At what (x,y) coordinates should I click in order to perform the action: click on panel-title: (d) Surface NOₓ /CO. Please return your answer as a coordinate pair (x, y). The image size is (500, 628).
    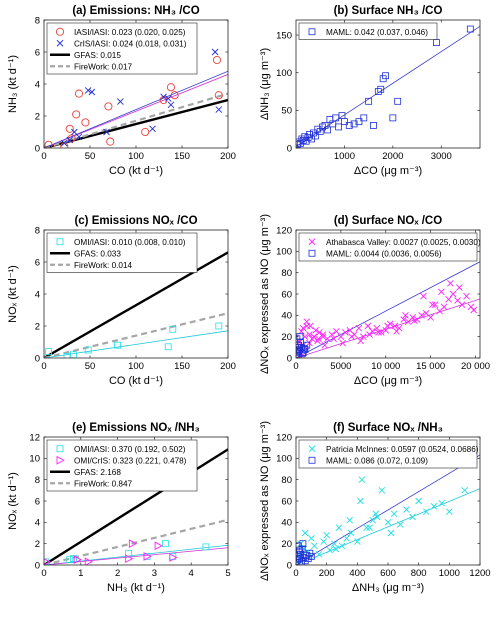
    Looking at the image, I should click on (388, 221).